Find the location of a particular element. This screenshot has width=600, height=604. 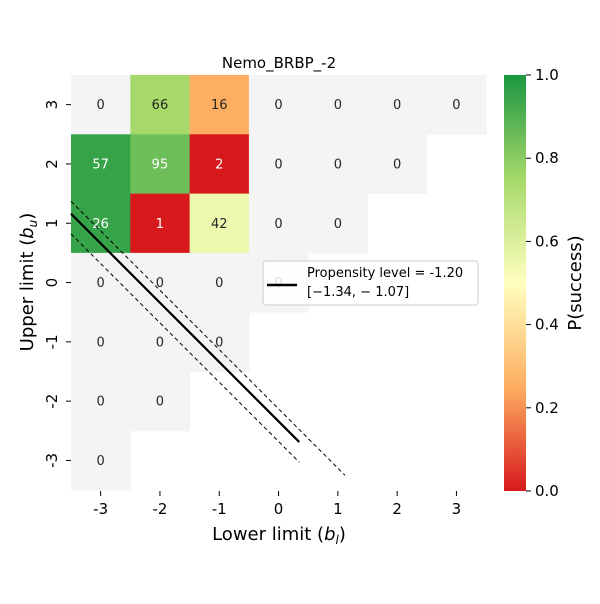

y-tick-label: -1 is located at coordinates (52, 341).